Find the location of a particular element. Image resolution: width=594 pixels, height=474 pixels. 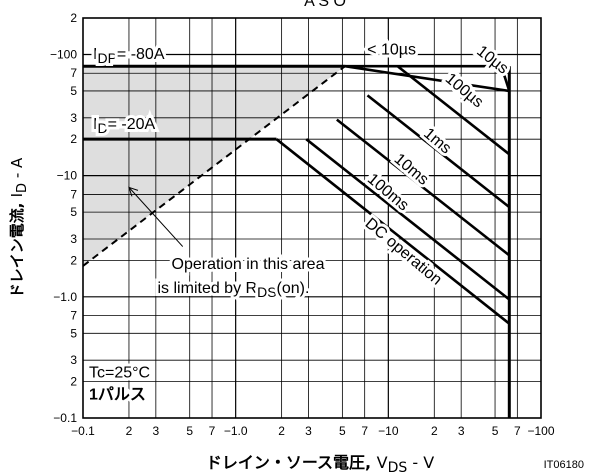

curve-label-4: 10ms is located at coordinates (411, 170).